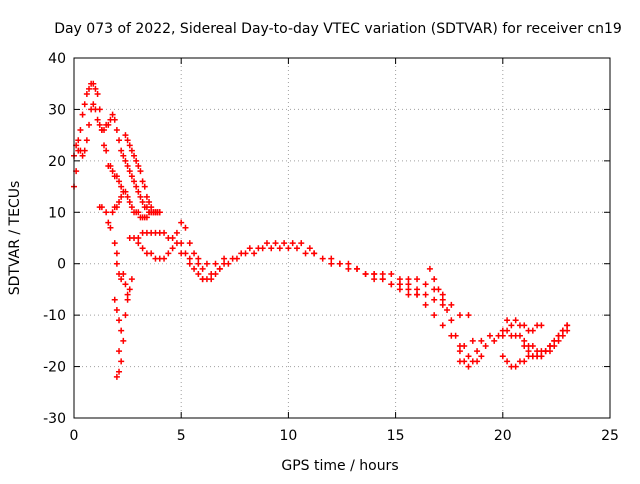 The image size is (640, 484). What do you see at coordinates (339, 466) in the screenshot?
I see `x-axis-label: GPS time / hours` at bounding box center [339, 466].